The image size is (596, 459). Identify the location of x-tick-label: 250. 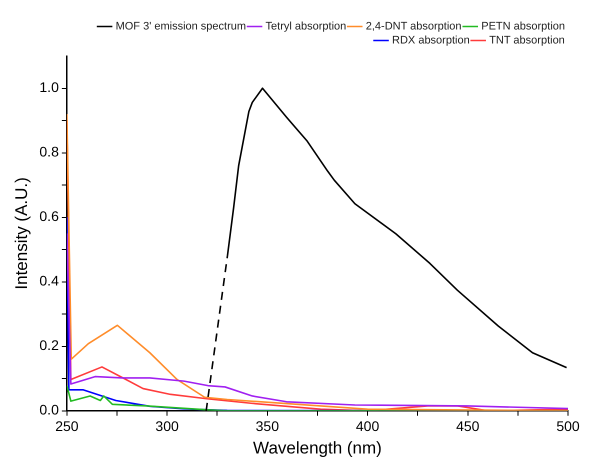
(67, 426).